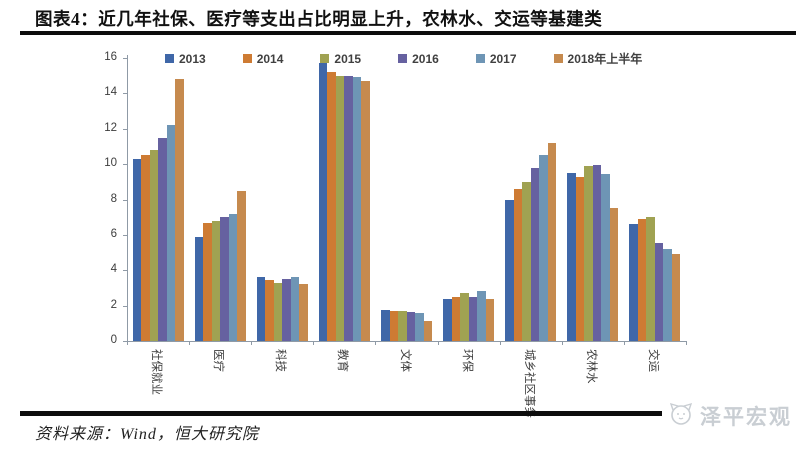  Describe the element at coordinates (528, 383) in the screenshot. I see `x-axis-category-label: 城乡社区事务` at that location.